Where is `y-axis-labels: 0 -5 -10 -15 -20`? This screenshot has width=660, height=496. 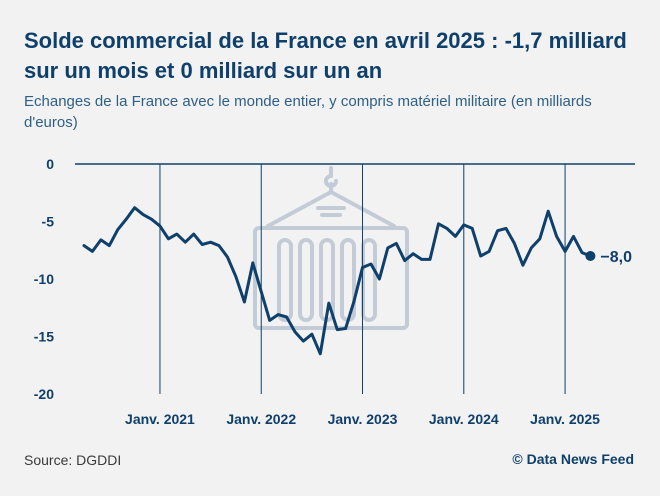 y-axis-labels: 0 -5 -10 -15 -20 is located at coordinates (44, 279).